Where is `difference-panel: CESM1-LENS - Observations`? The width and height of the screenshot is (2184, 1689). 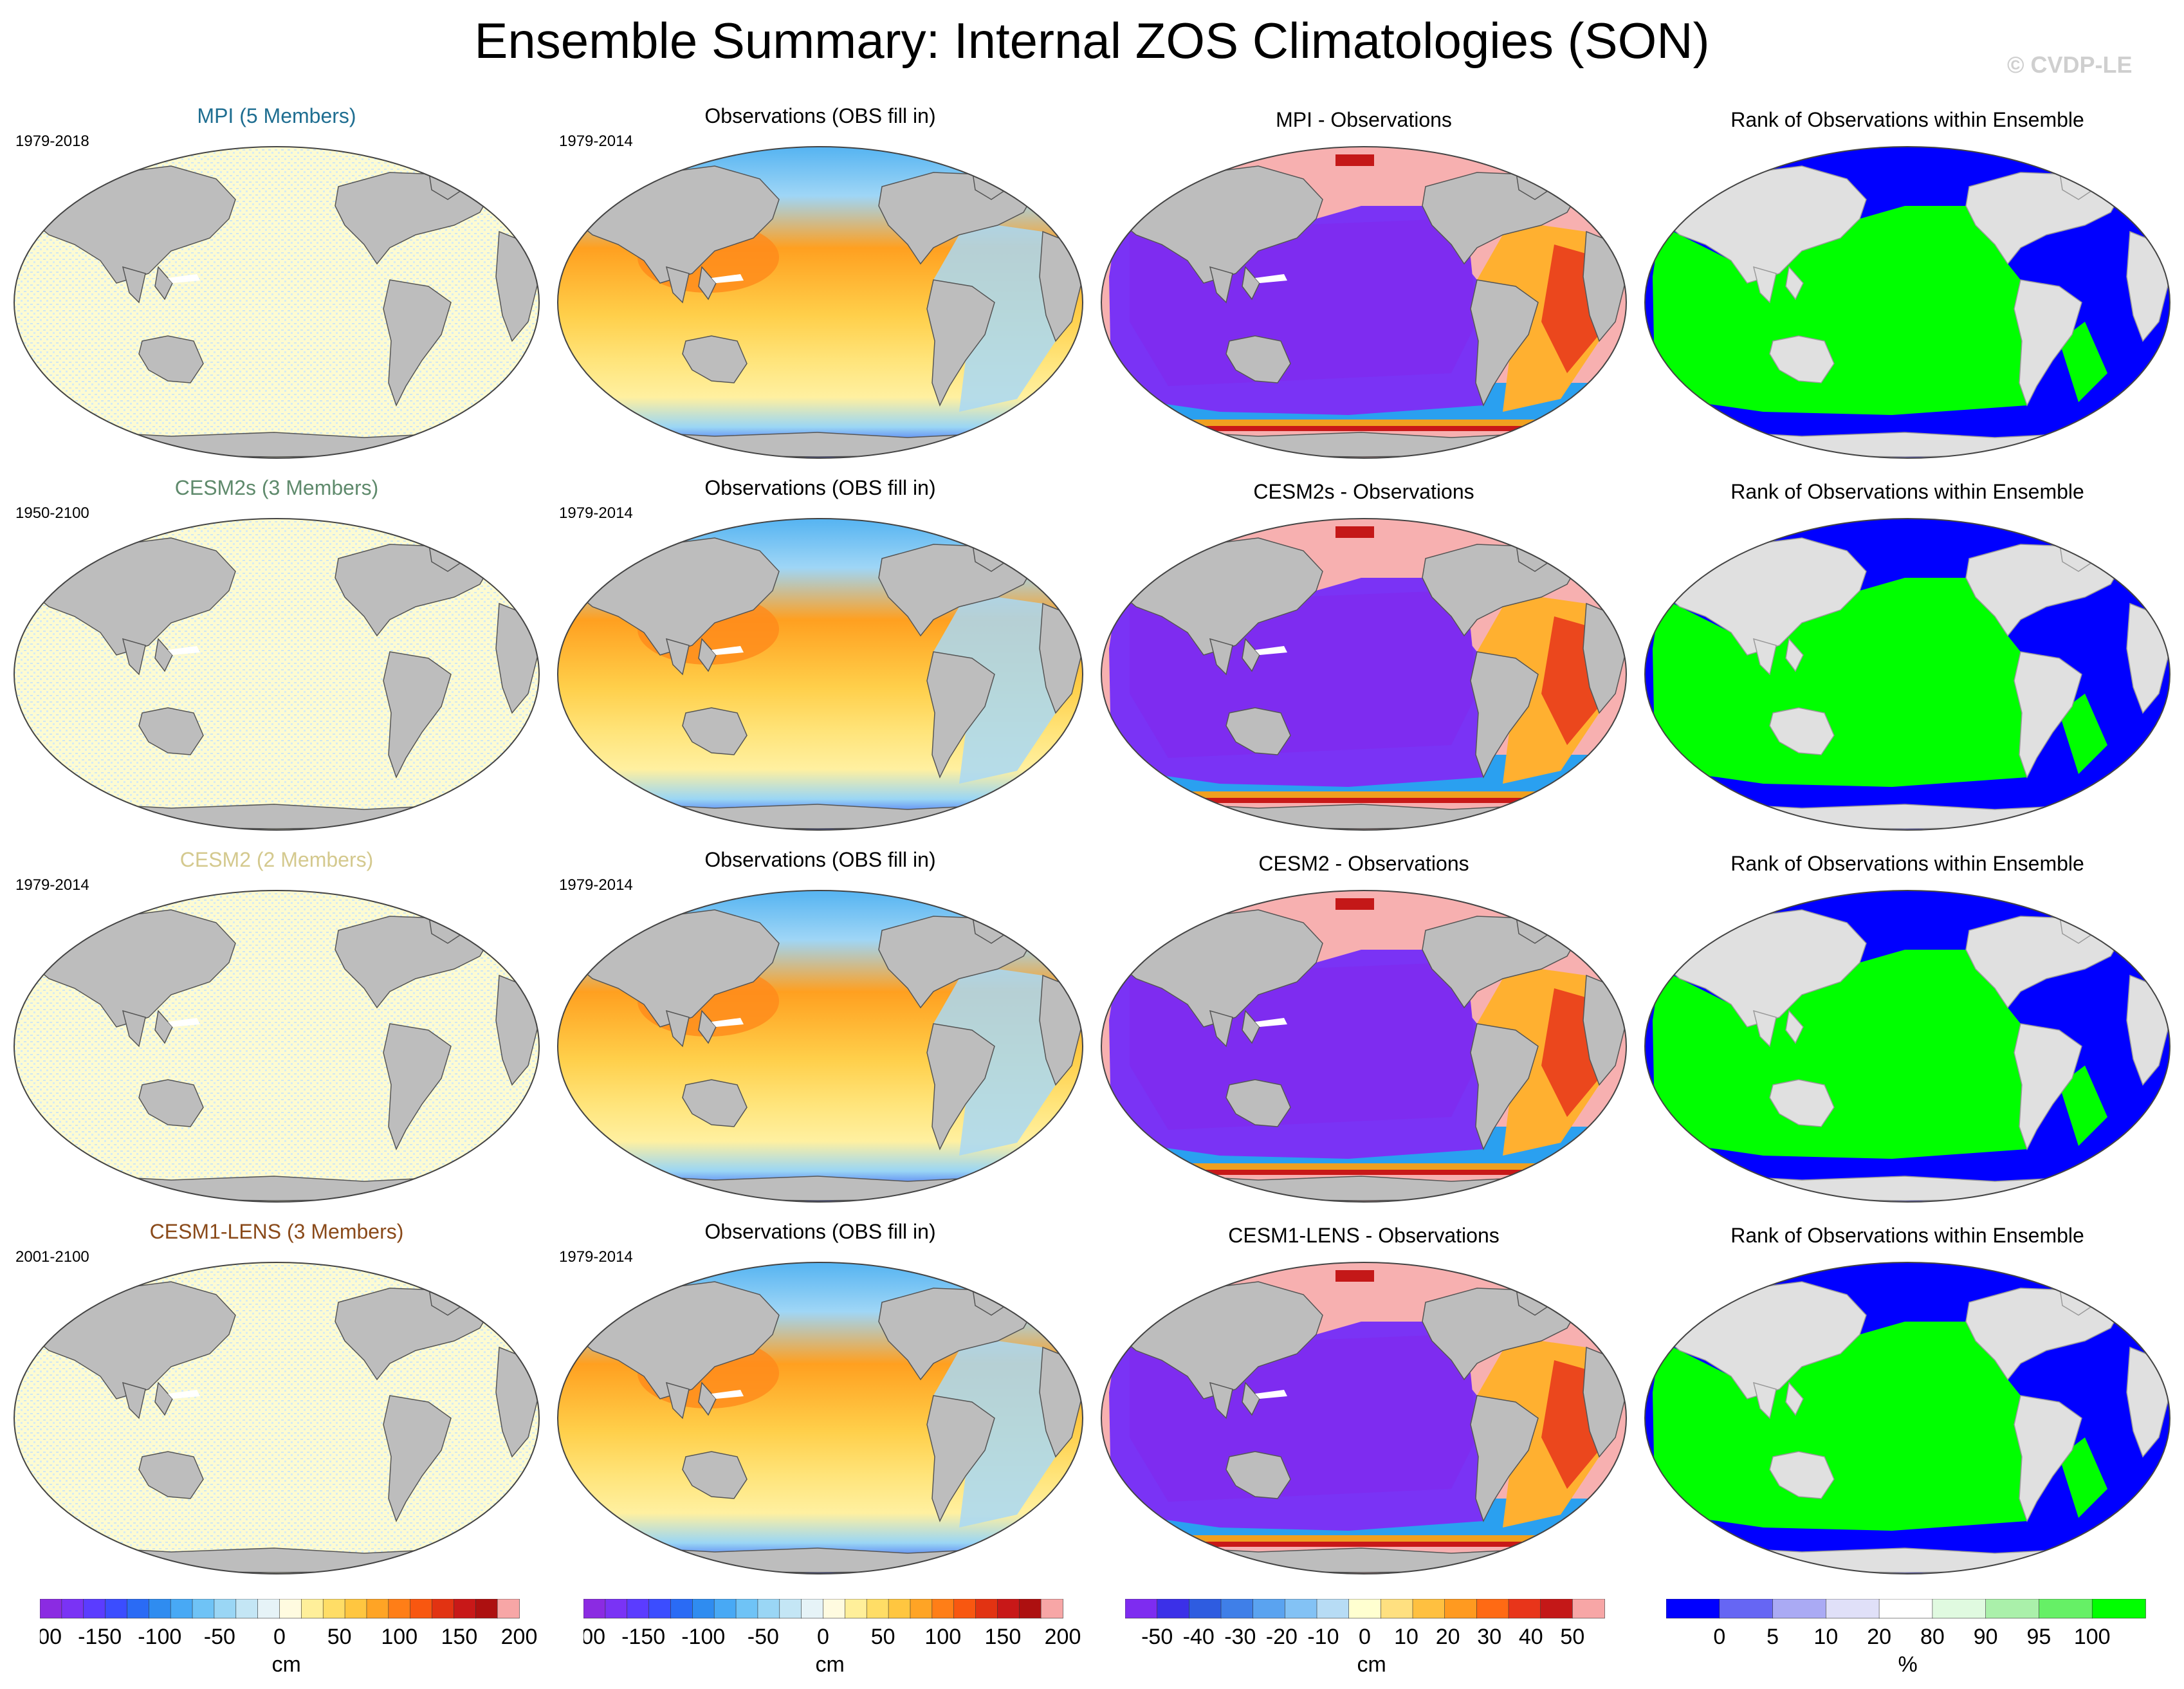
difference-panel: CESM1-LENS - Observations is located at coordinates (1364, 1407).